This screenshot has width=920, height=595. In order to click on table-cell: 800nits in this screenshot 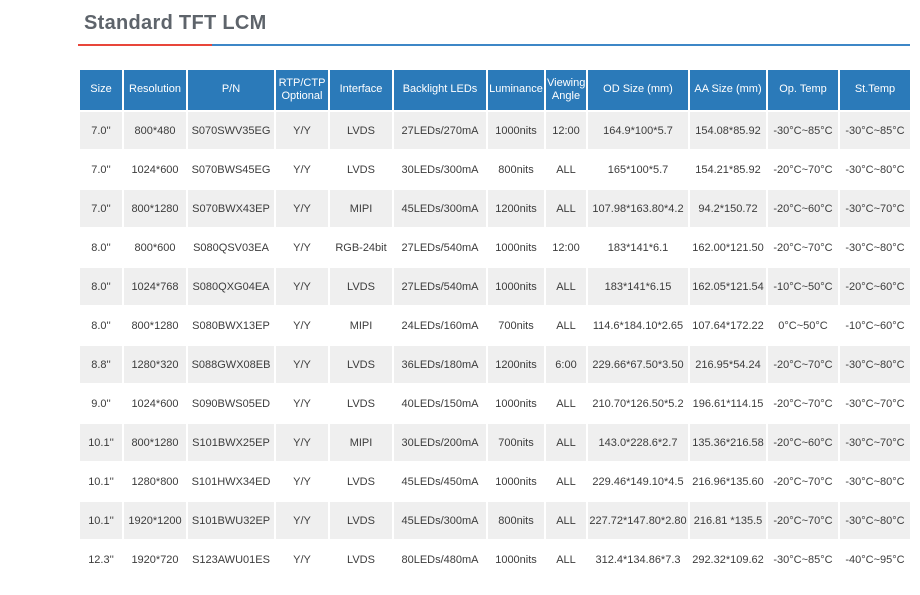, I will do `click(516, 169)`.